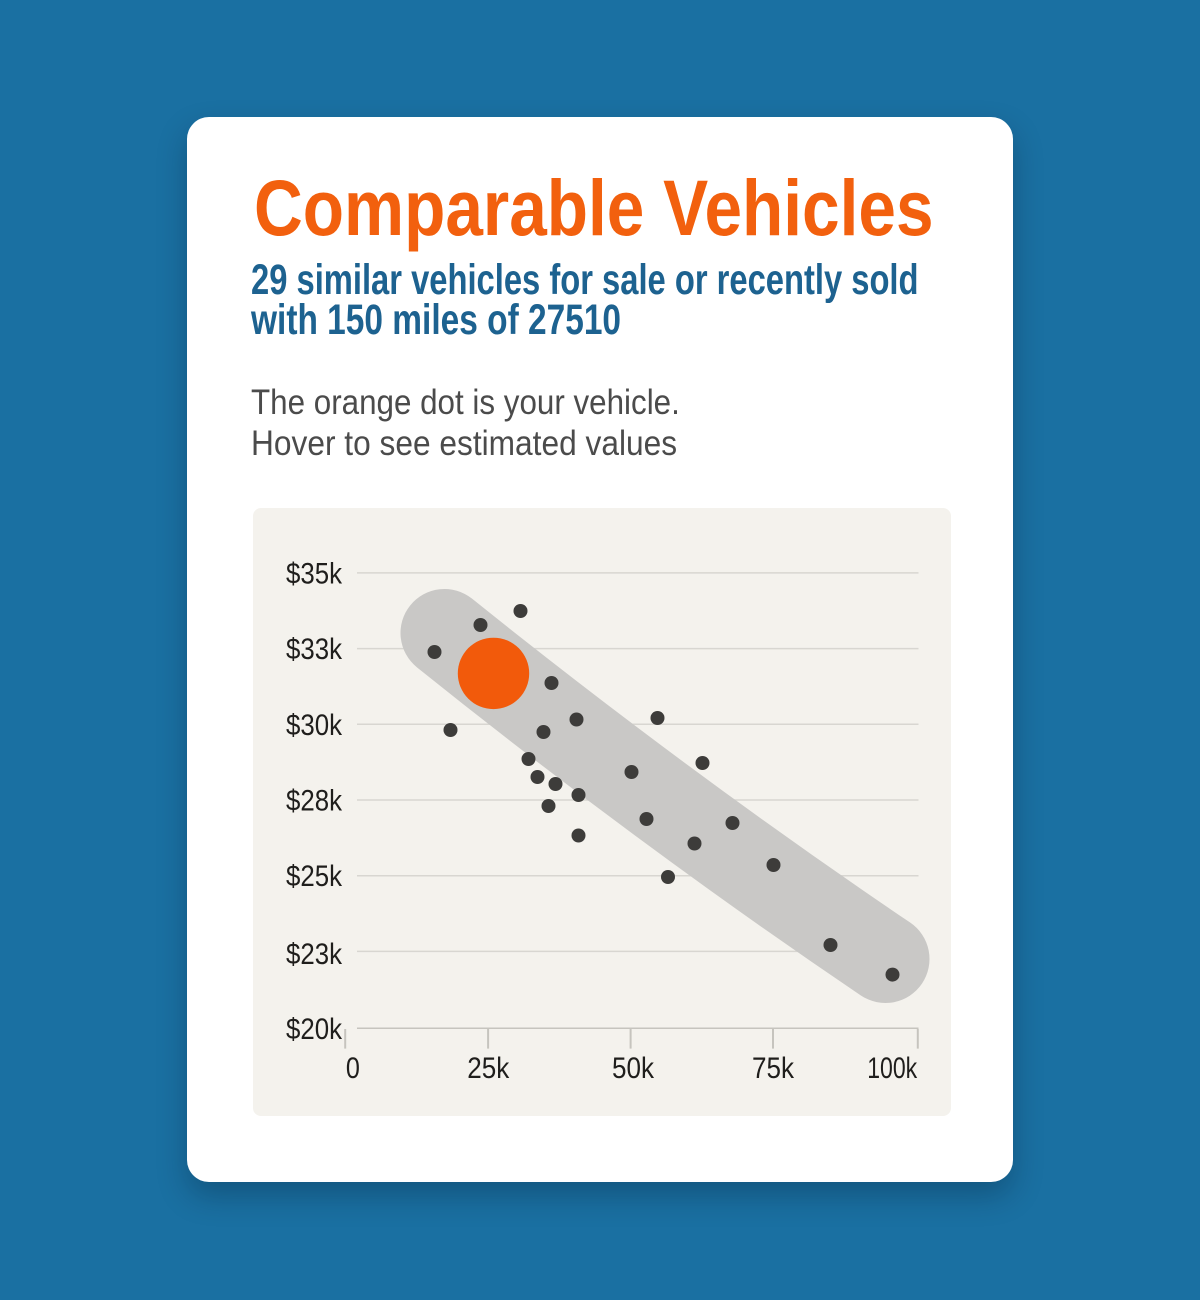 Image resolution: width=1200 pixels, height=1300 pixels. Describe the element at coordinates (314, 1029) in the screenshot. I see `svg-text: $20k` at that location.